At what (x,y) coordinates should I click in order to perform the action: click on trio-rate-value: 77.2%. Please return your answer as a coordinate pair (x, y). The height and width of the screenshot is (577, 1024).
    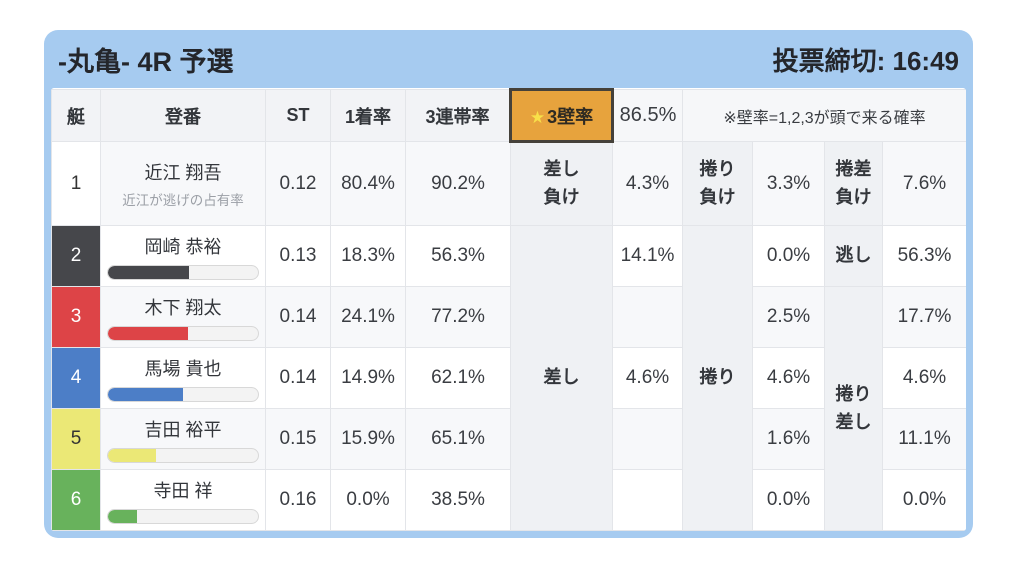
    Looking at the image, I should click on (458, 317).